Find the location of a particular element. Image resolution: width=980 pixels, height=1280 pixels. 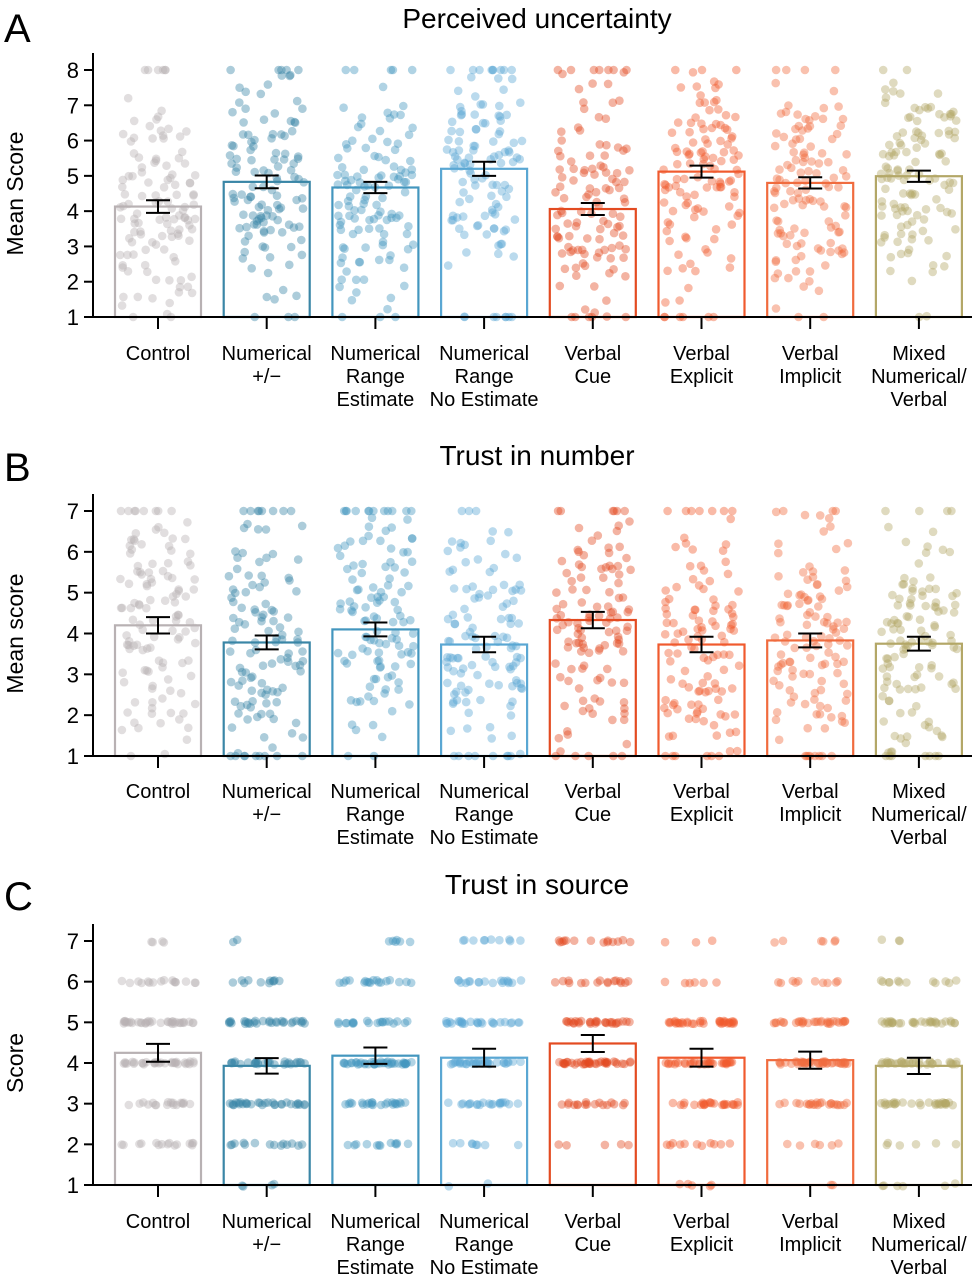

data-points is located at coordinates (158, 633).